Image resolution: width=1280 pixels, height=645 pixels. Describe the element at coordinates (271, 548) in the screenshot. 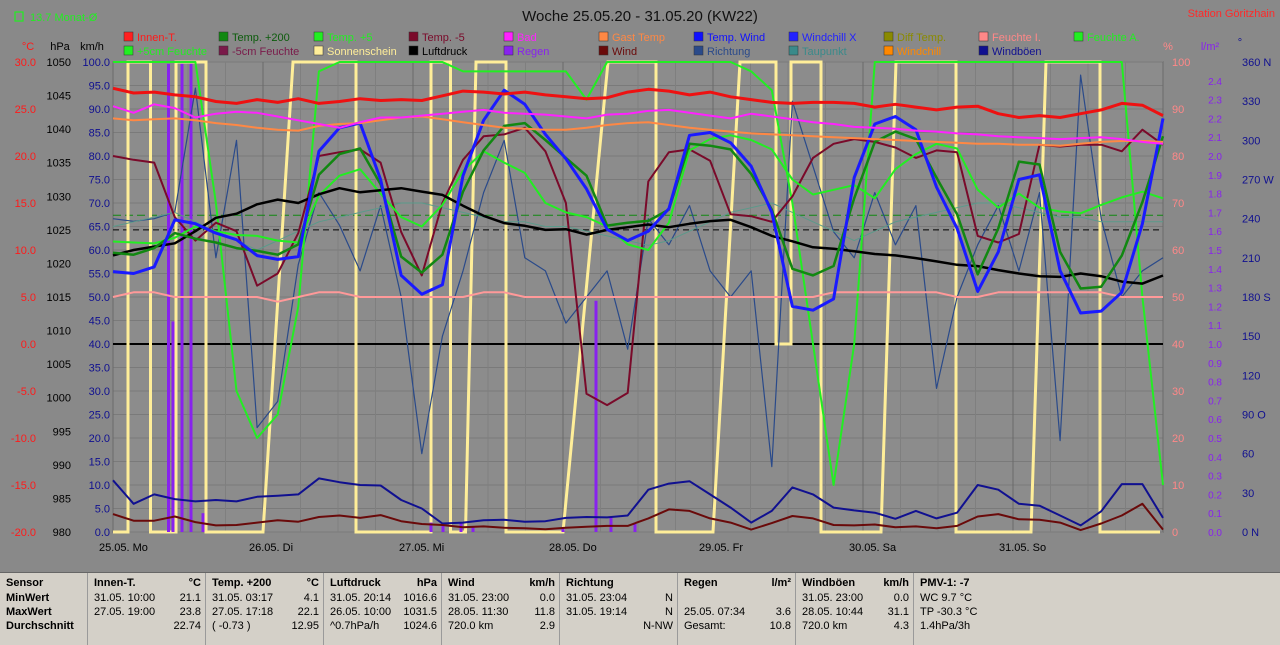

I see `day-label: 26.05. Di` at that location.